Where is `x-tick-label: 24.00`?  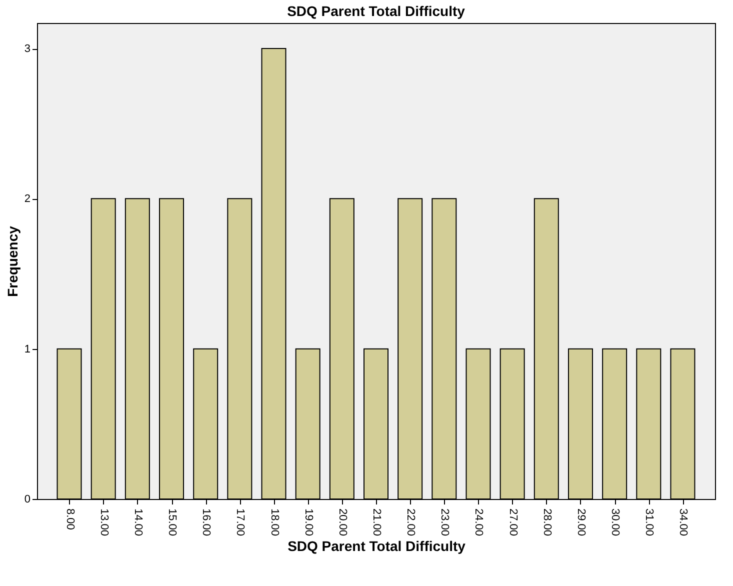 x-tick-label: 24.00 is located at coordinates (478, 522).